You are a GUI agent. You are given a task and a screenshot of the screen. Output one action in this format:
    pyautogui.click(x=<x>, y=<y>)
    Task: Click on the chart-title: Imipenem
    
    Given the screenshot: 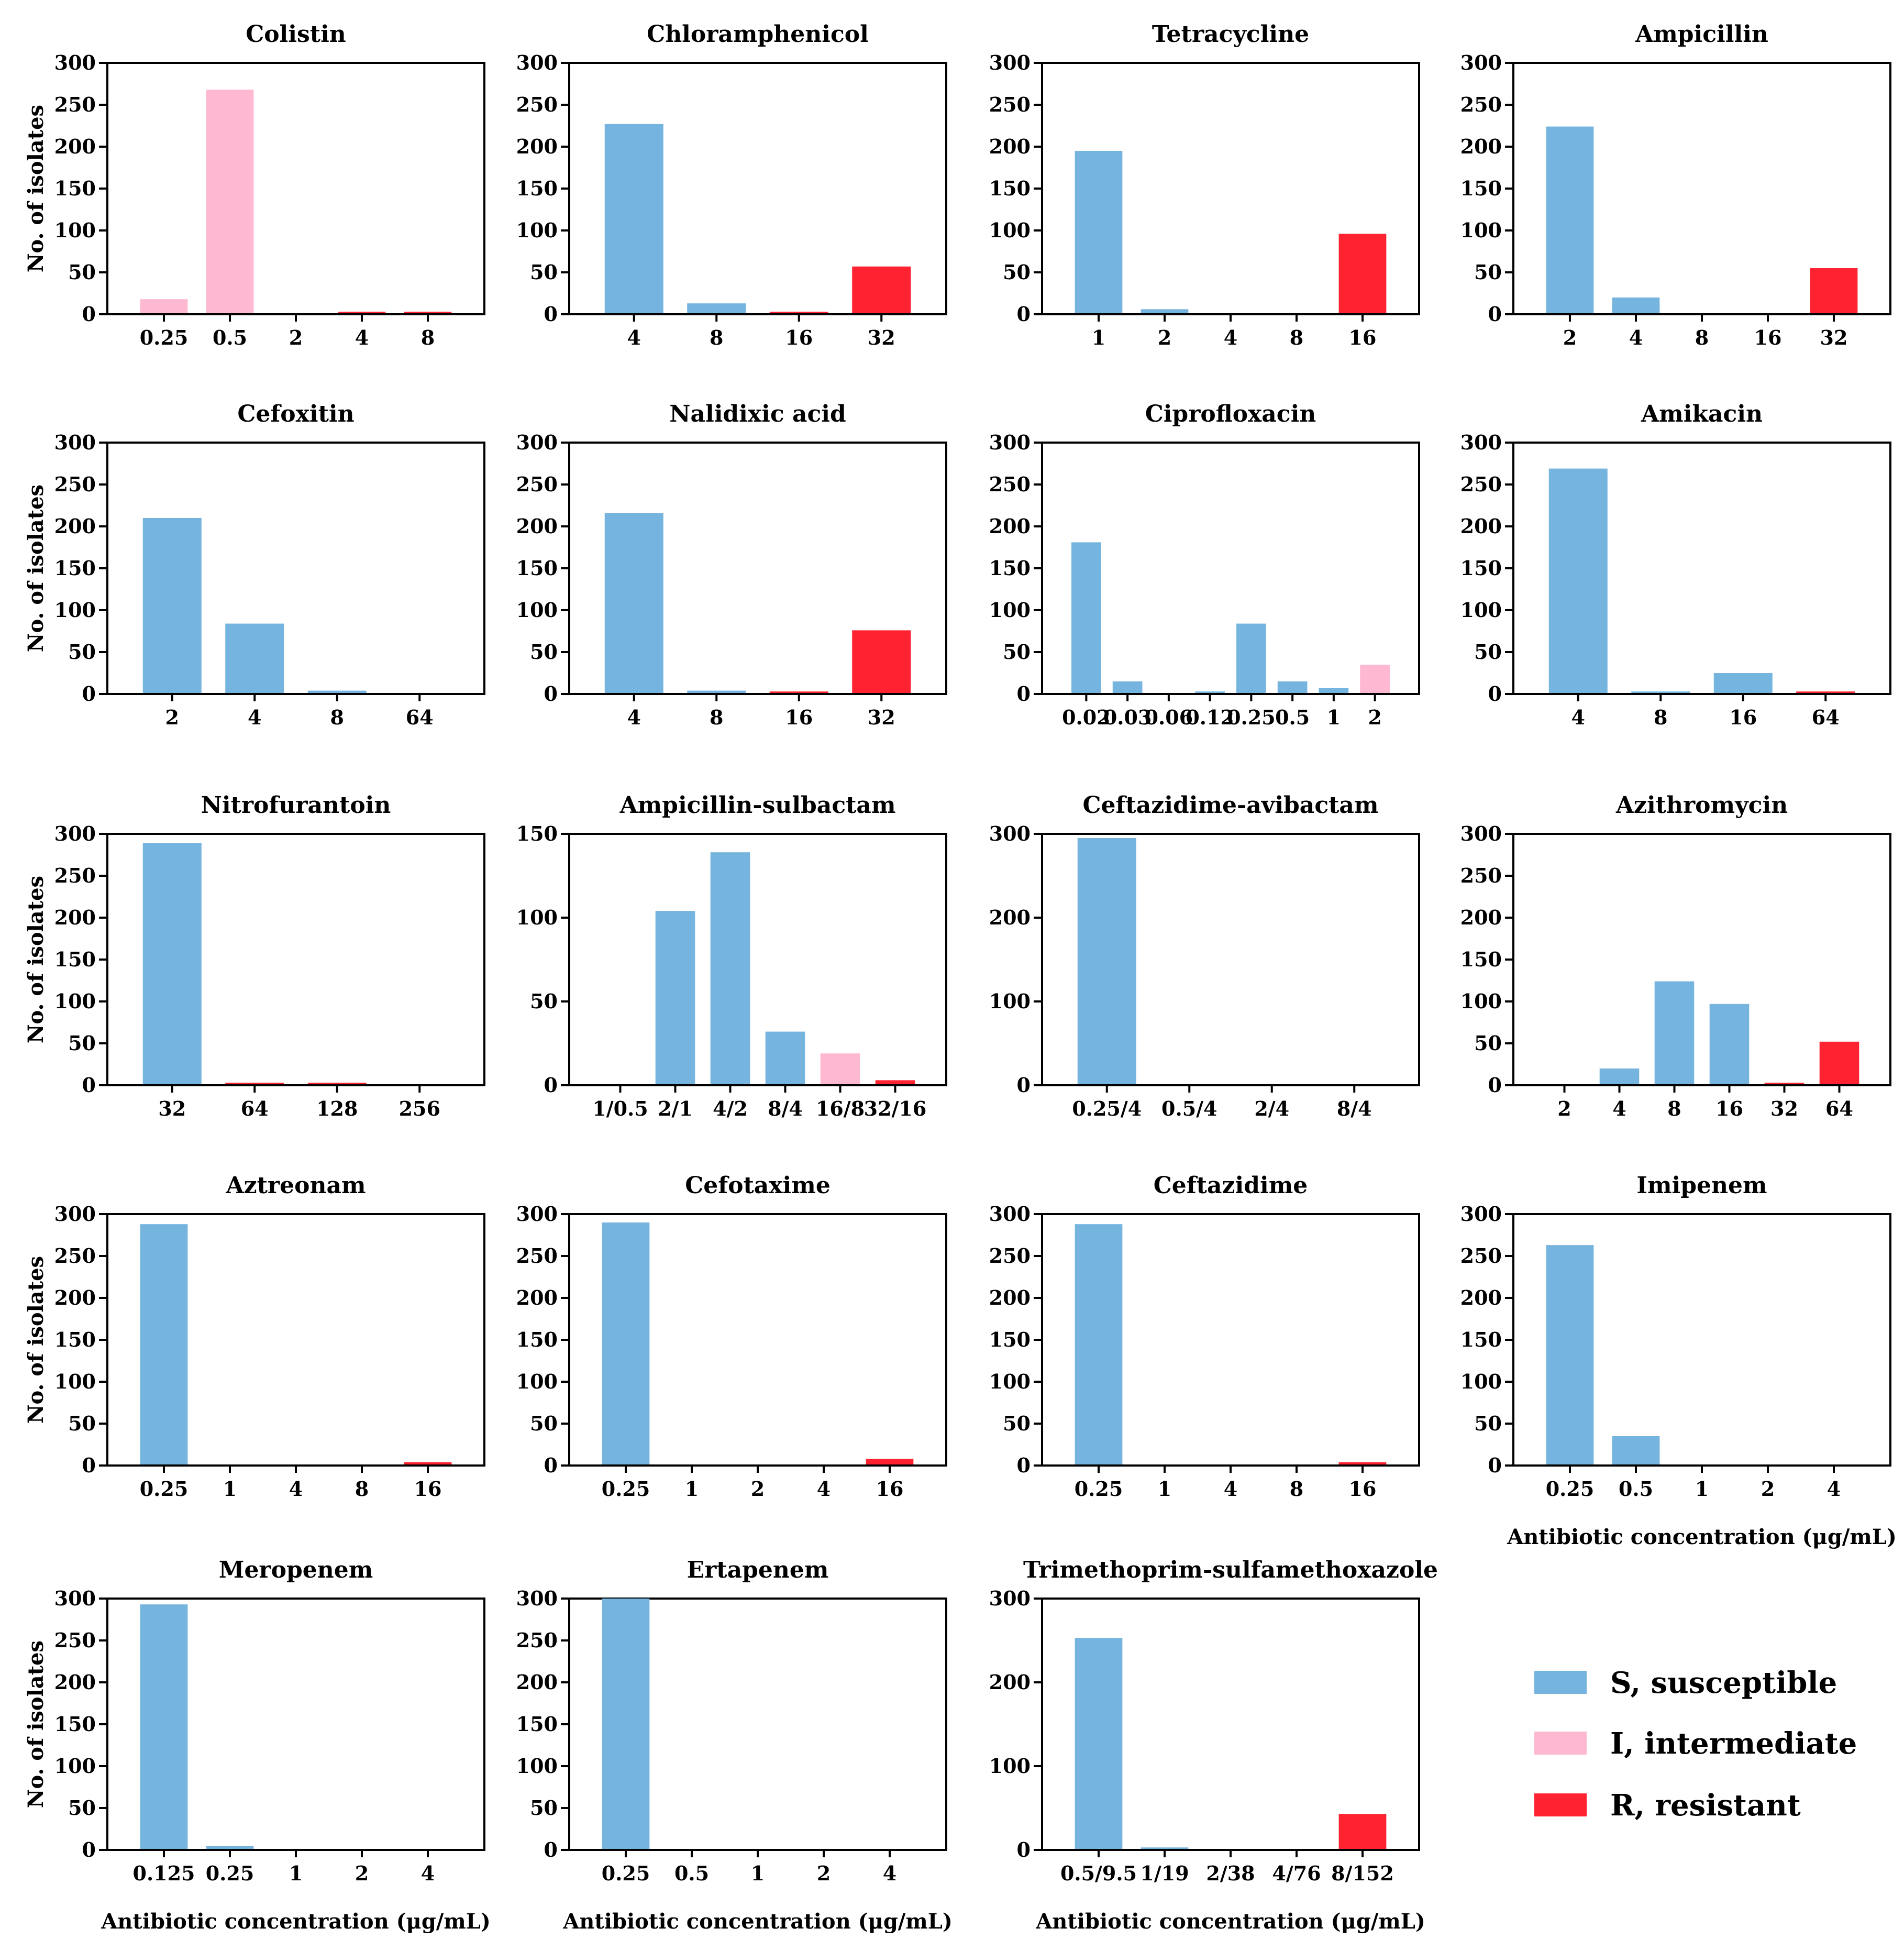 What is the action you would take?
    pyautogui.click(x=1702, y=1185)
    